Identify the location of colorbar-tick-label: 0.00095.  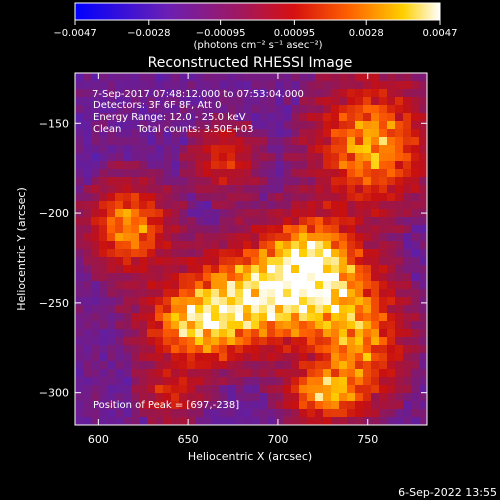
(294, 33).